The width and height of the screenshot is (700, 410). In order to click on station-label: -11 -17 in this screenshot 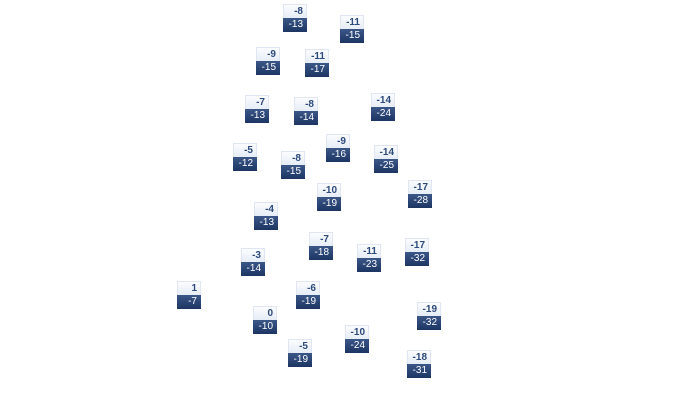, I will do `click(317, 63)`.